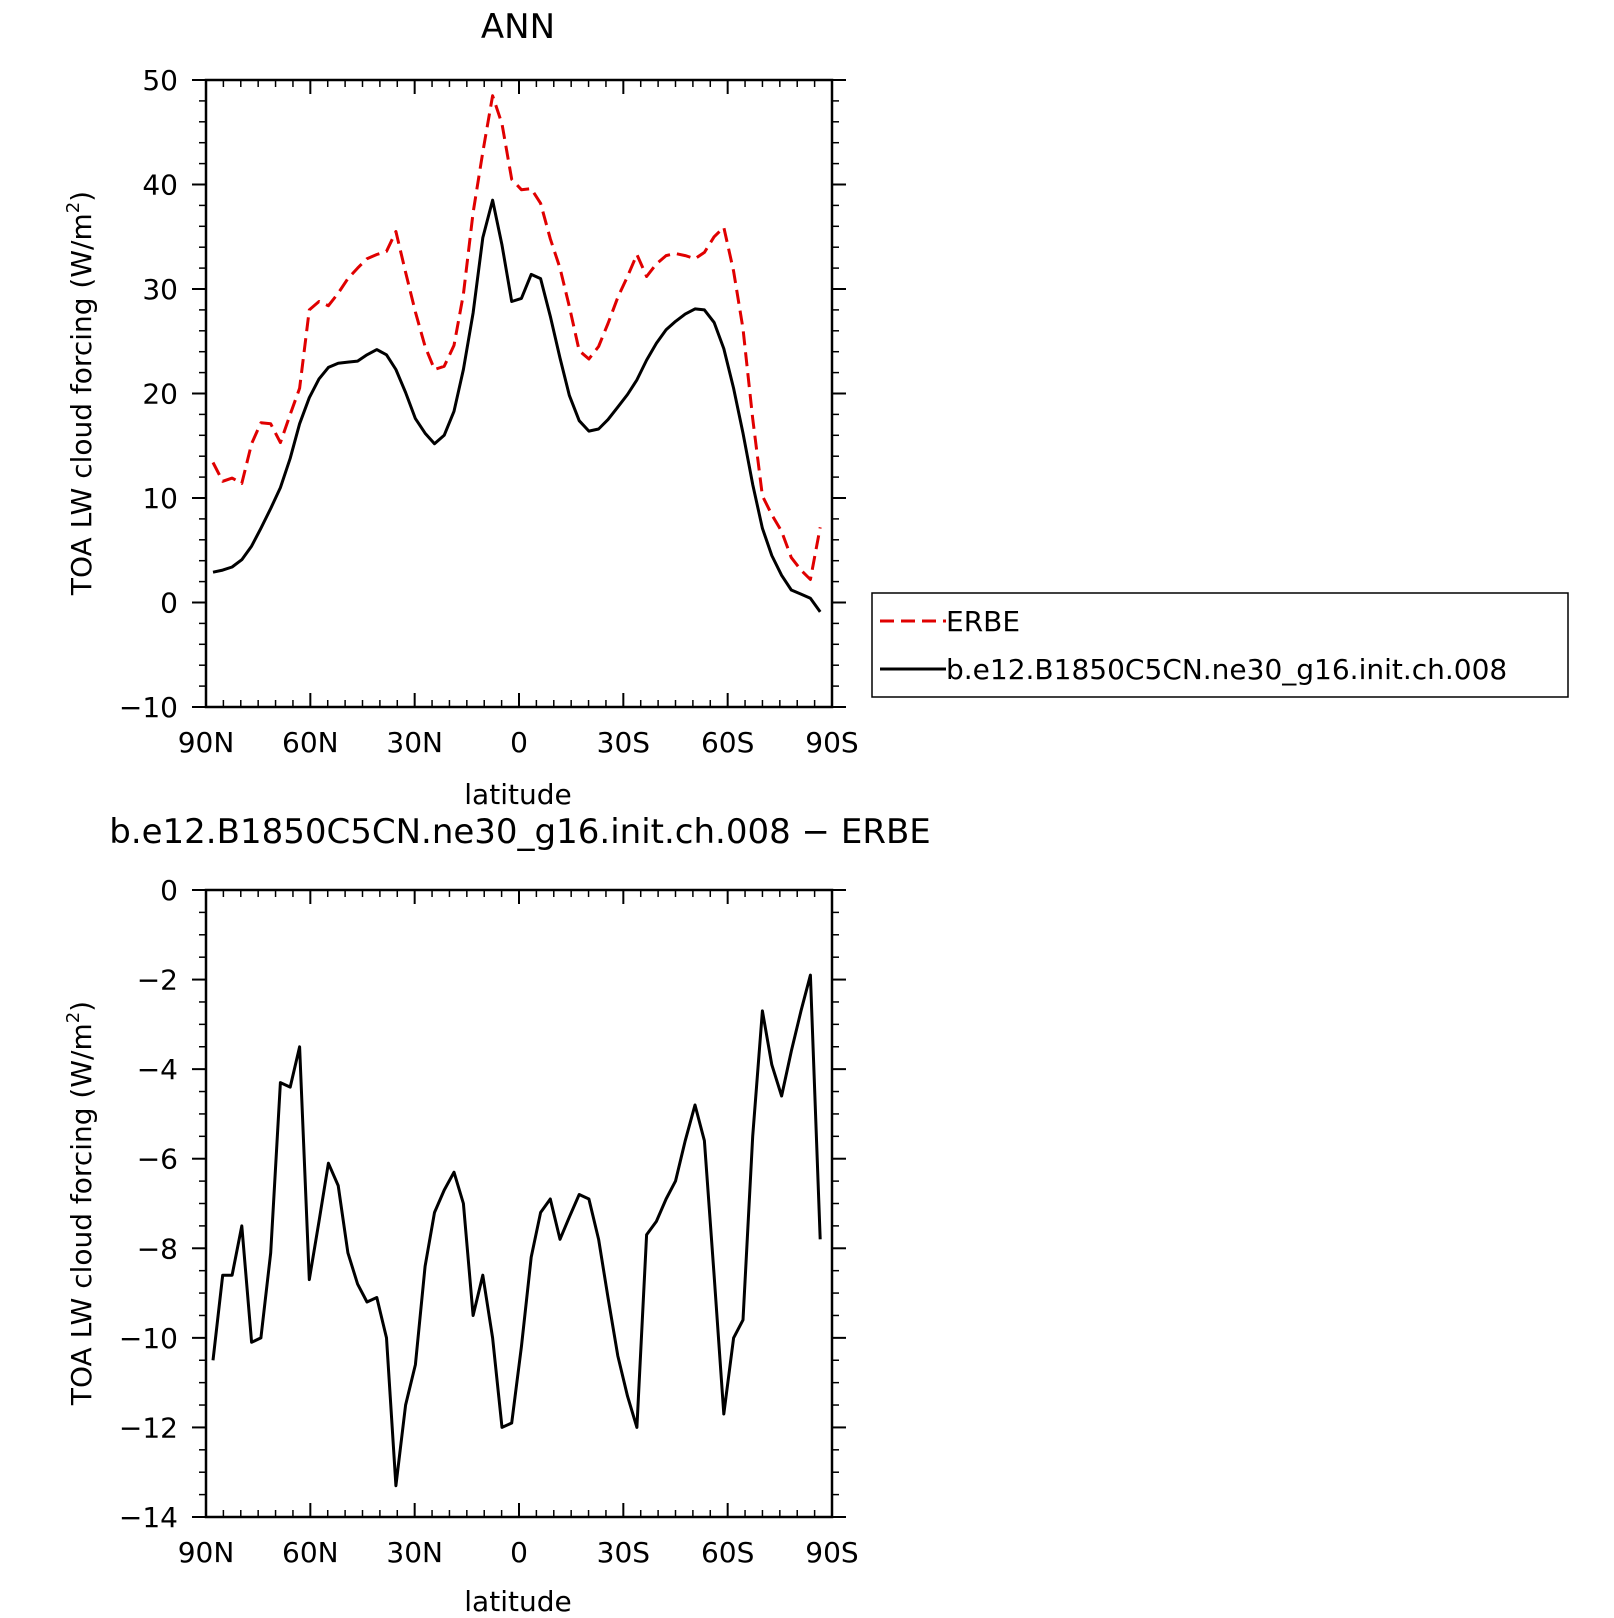 The image size is (1614, 1618). What do you see at coordinates (157, 980) in the screenshot?
I see `y-tick-label: −2` at bounding box center [157, 980].